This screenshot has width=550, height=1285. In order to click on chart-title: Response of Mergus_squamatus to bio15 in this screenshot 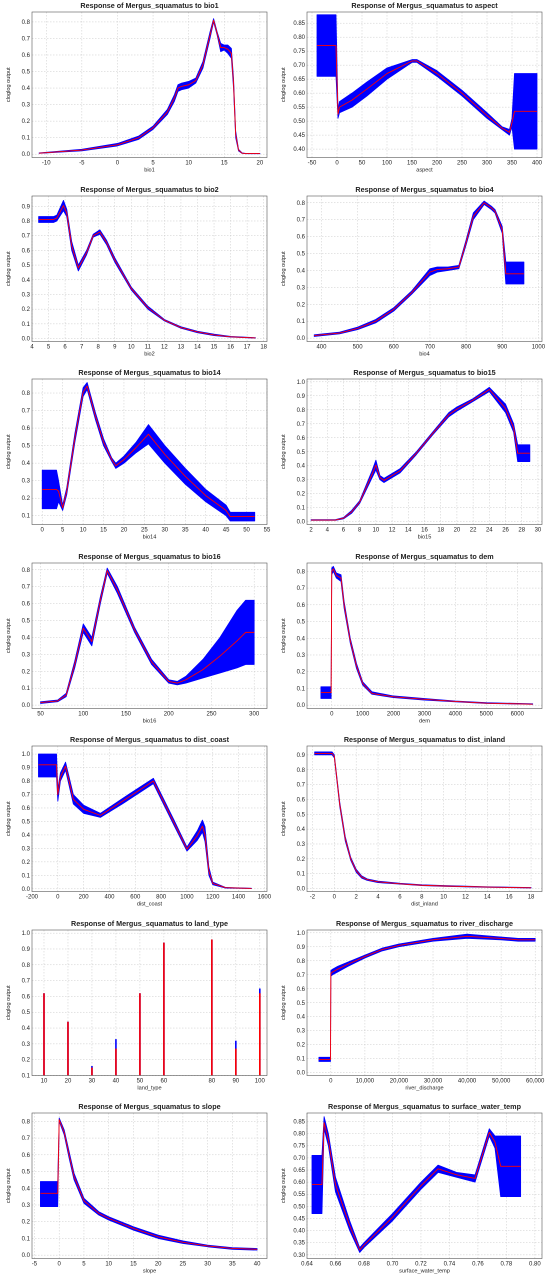, I will do `click(424, 372)`.